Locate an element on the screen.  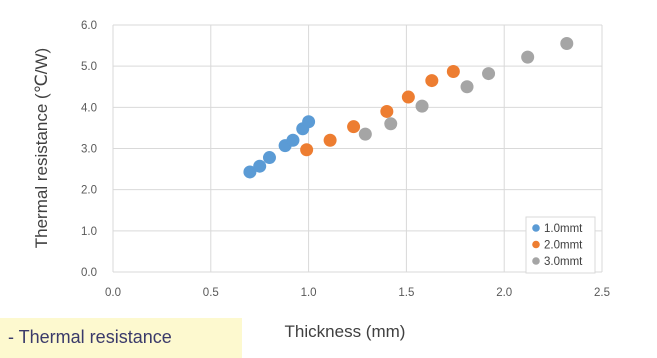
y-tick-label: 0.0 is located at coordinates (89, 273).